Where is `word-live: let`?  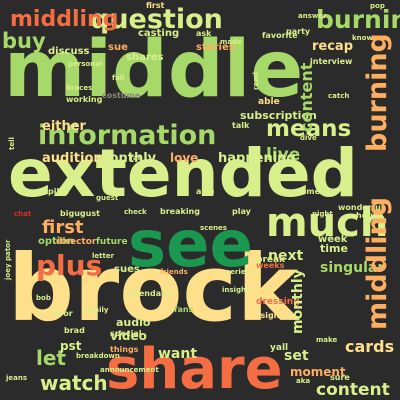
word-live: let is located at coordinates (51, 358).